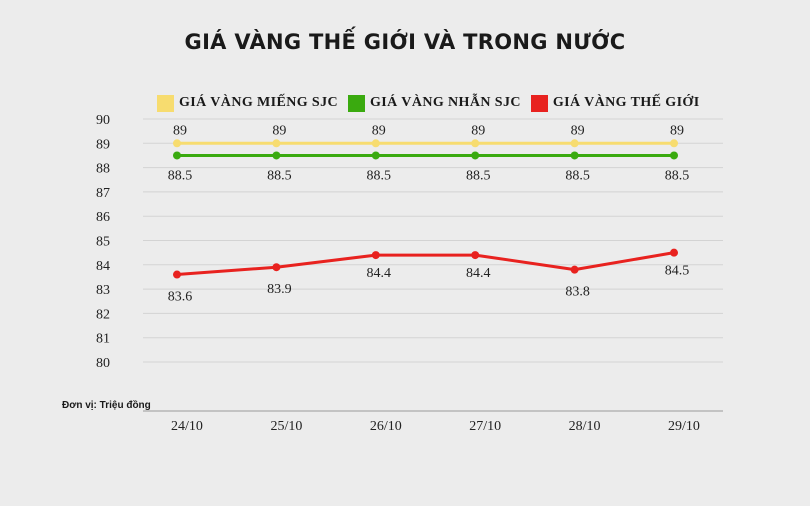 The height and width of the screenshot is (506, 810). Describe the element at coordinates (187, 426) in the screenshot. I see `x-tick-label: 24/10` at that location.